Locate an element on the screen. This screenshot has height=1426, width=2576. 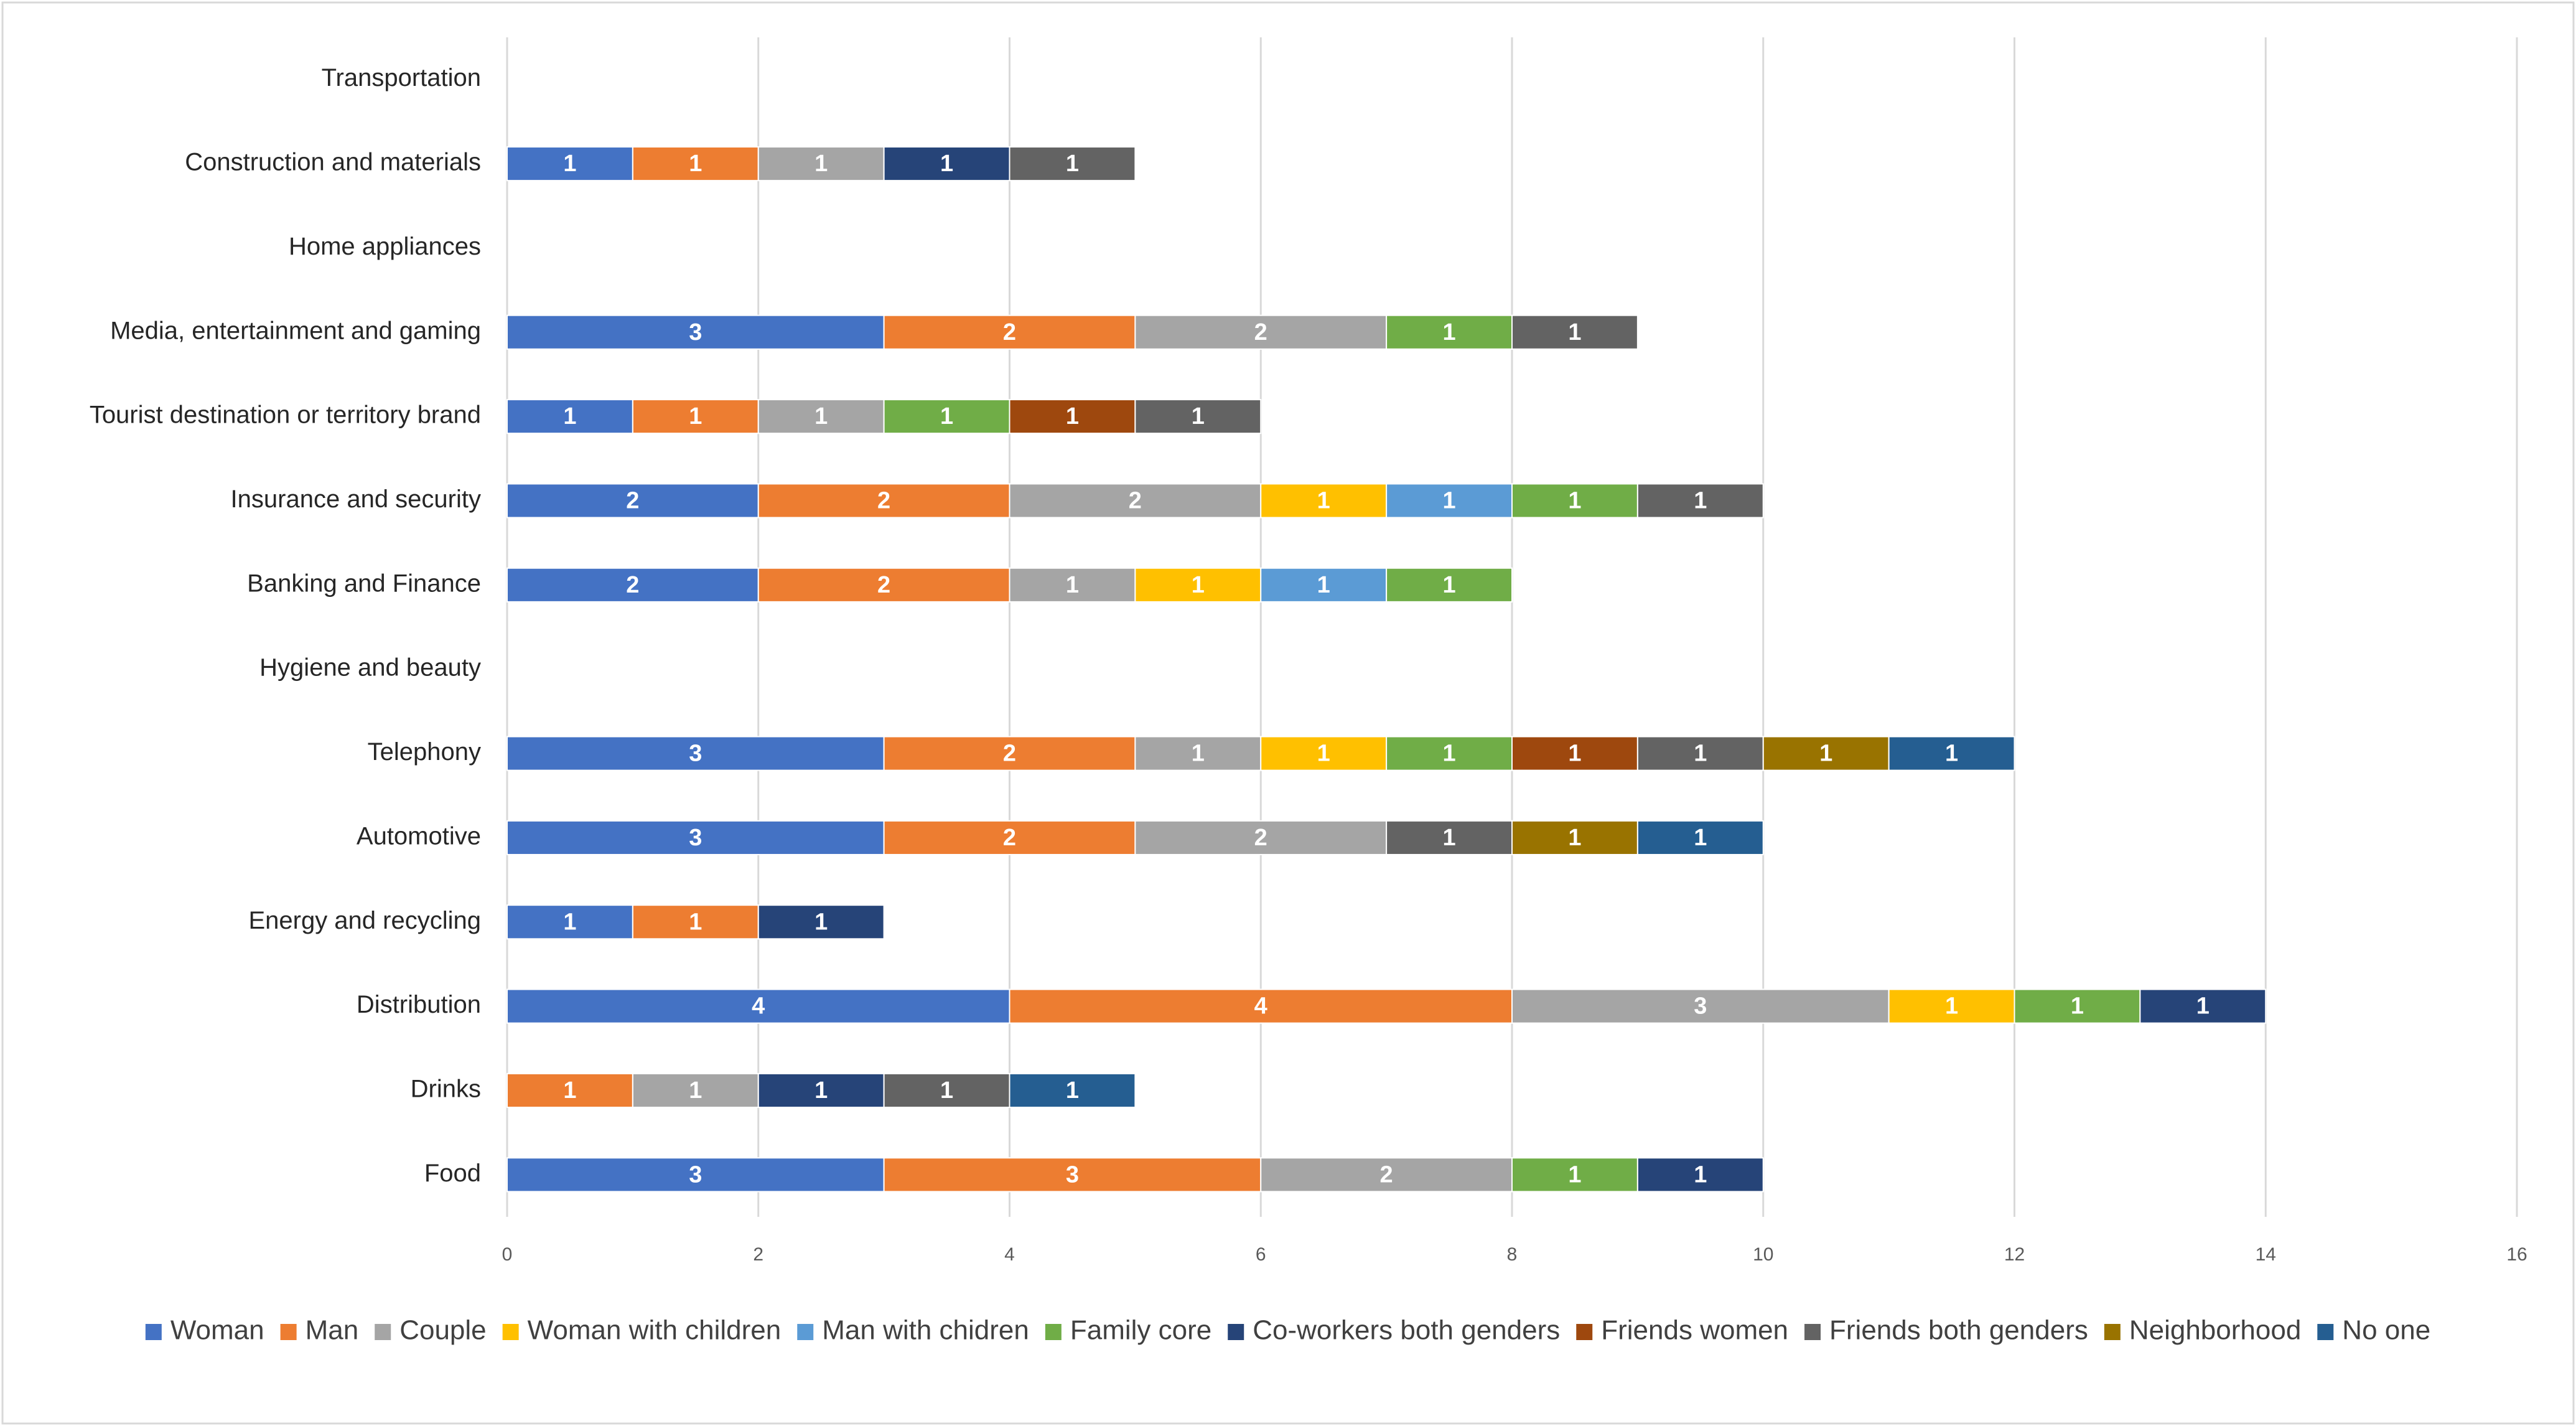
category-label: Home appliances is located at coordinates (385, 246).